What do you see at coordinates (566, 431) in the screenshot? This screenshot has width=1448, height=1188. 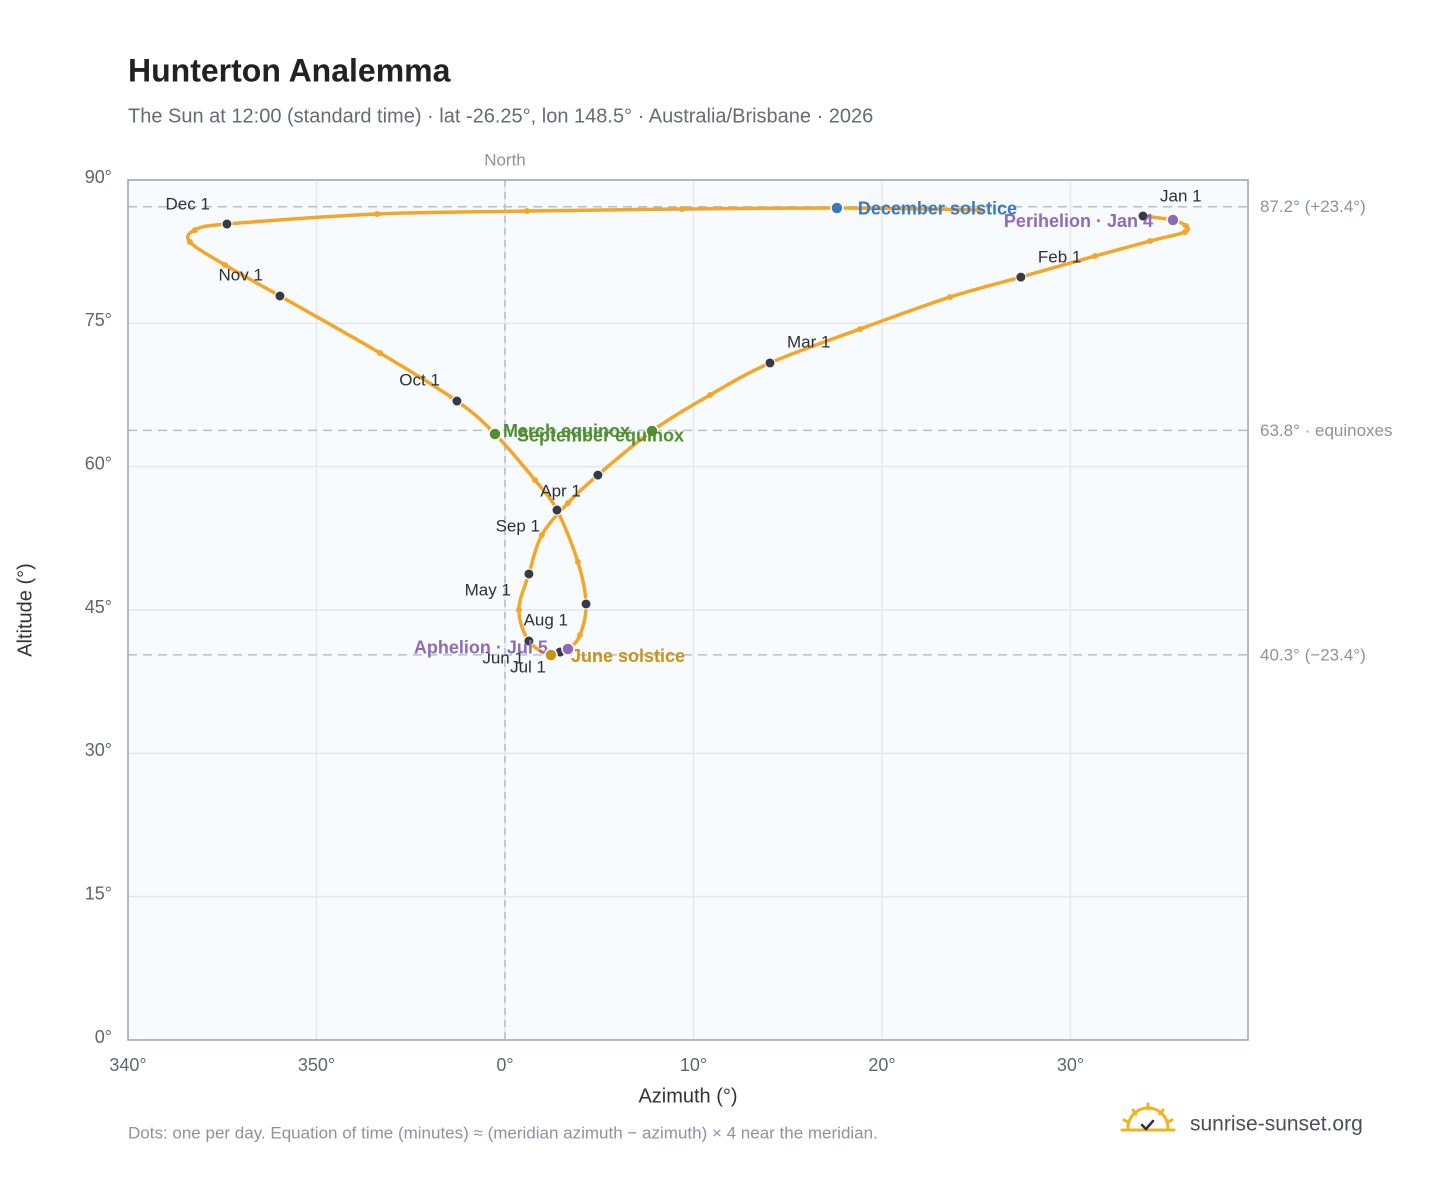 I see `event-label: March equinox` at bounding box center [566, 431].